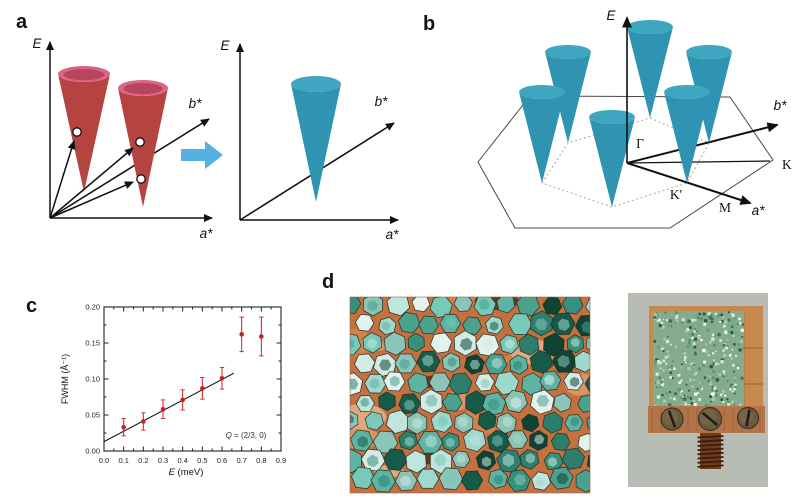 Image resolution: width=800 pixels, height=500 pixels. I want to click on k-prime-point-label: K', so click(676, 194).